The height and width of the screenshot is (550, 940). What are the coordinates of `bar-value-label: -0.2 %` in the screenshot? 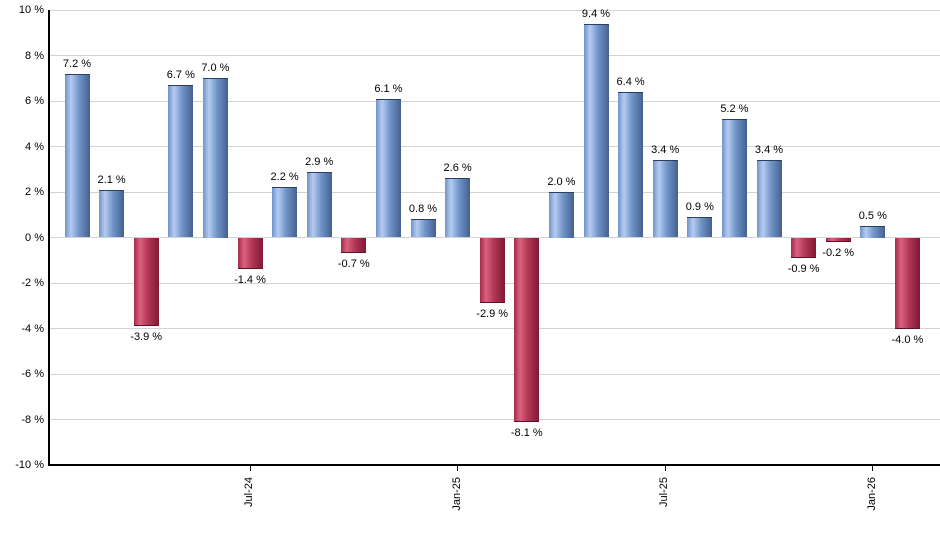 It's located at (838, 253).